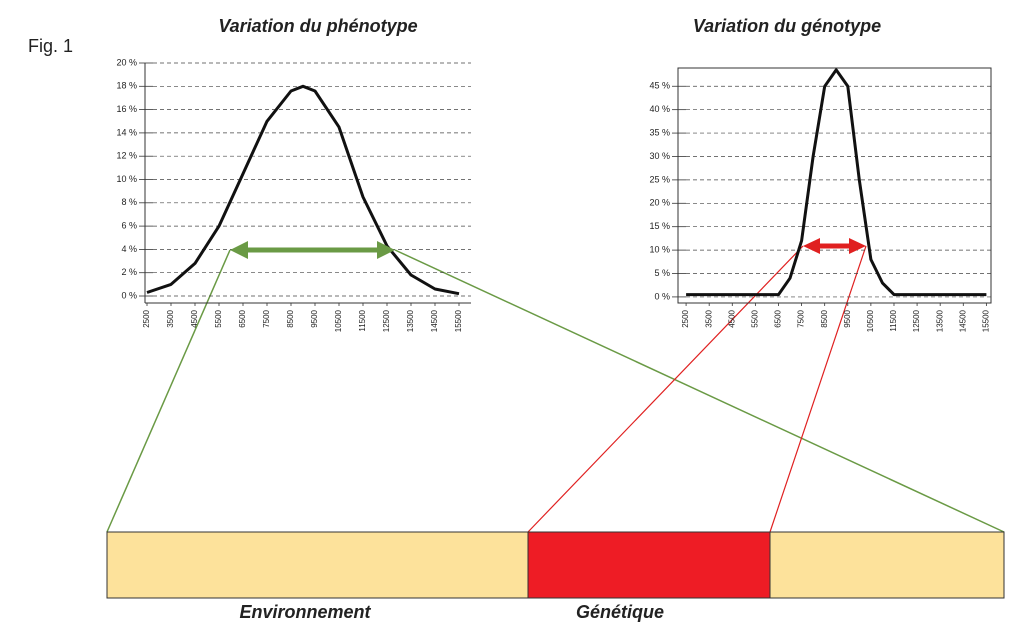 Image resolution: width=1009 pixels, height=625 pixels. I want to click on frame, so click(834, 185).